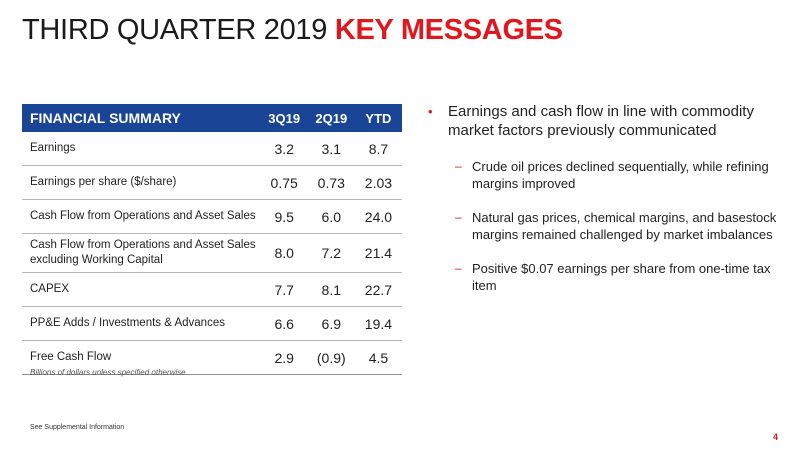 This screenshot has height=450, width=800. Describe the element at coordinates (141, 182) in the screenshot. I see `row-label: Earnings per share ($/share)` at that location.